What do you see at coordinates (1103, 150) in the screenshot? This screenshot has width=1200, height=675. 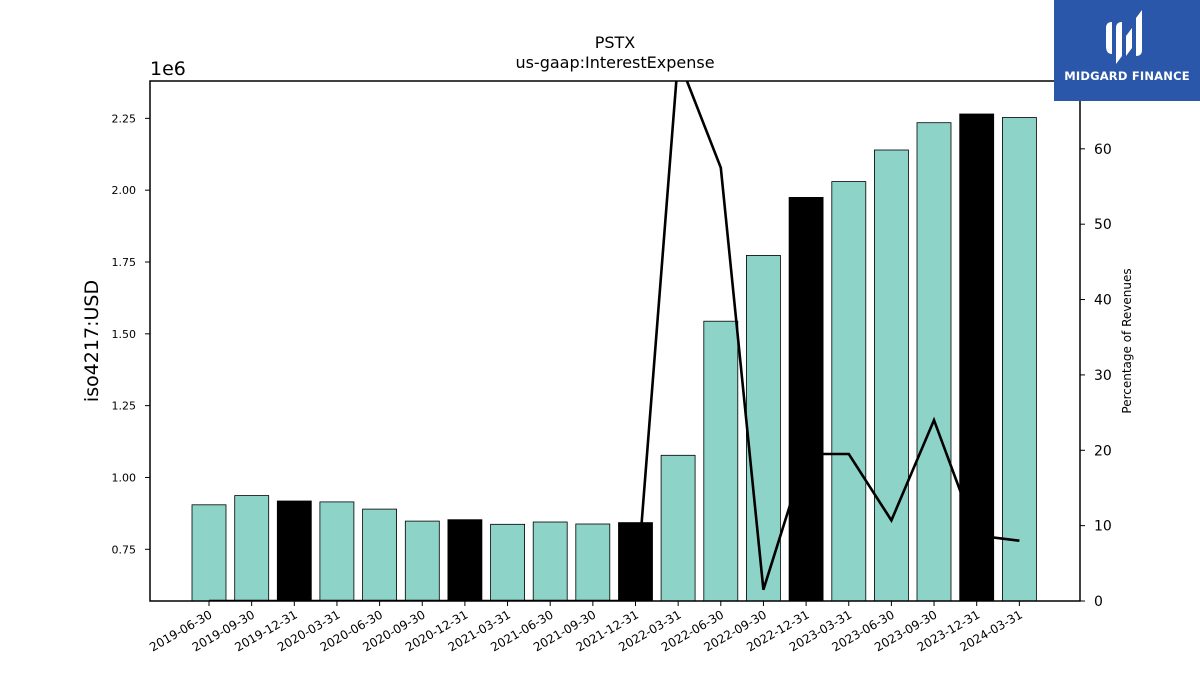 I see `y2-tick-label: 60` at bounding box center [1103, 150].